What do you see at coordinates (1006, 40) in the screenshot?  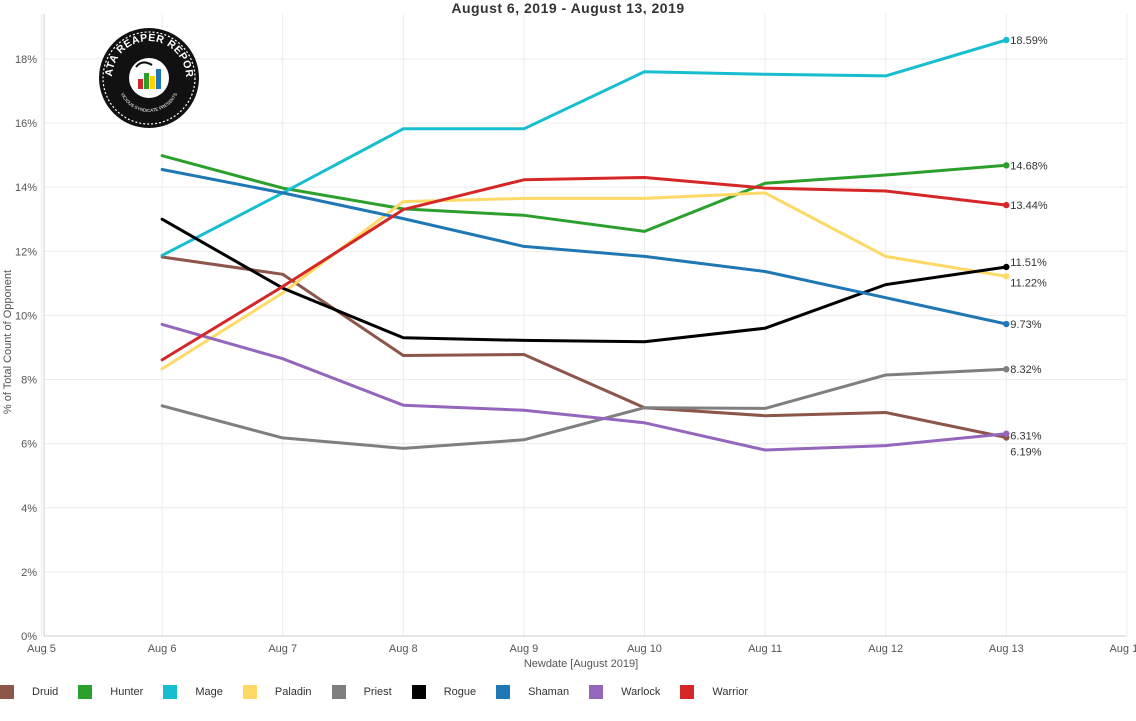 I see `series-endpoint-mage` at bounding box center [1006, 40].